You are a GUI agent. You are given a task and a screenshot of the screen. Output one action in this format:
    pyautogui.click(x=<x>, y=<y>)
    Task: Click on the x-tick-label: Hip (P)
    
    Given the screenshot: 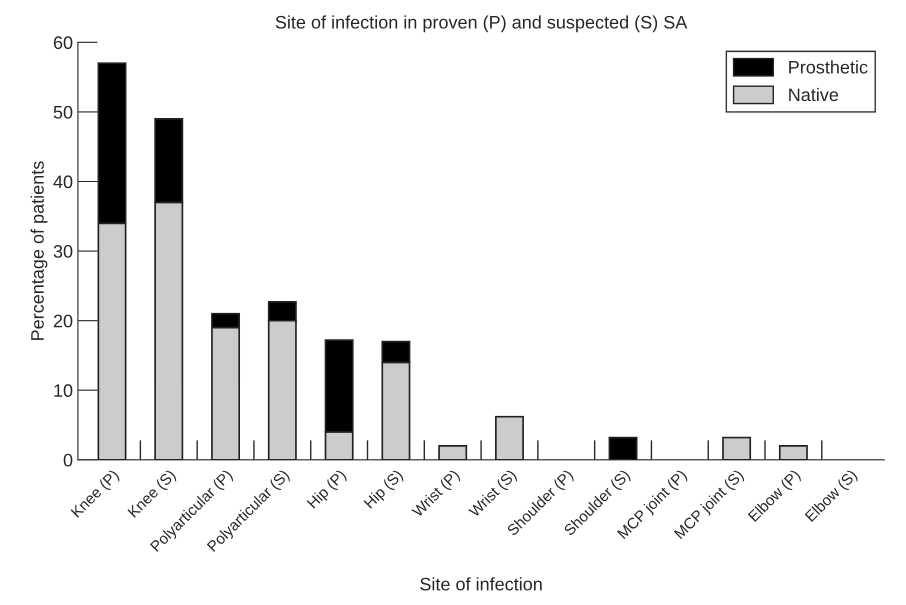 What is the action you would take?
    pyautogui.click(x=327, y=489)
    